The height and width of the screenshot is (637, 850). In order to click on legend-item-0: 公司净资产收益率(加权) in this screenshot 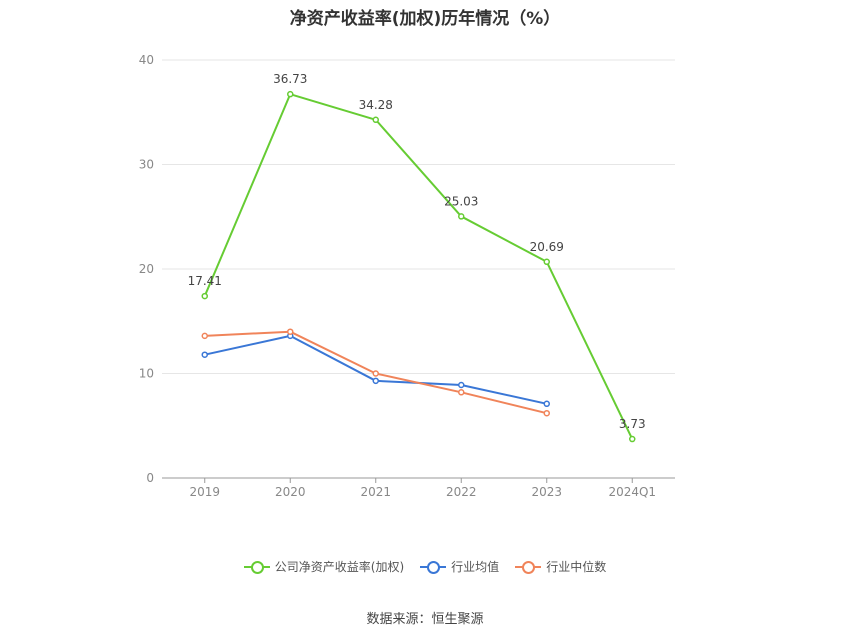, I will do `click(324, 566)`.